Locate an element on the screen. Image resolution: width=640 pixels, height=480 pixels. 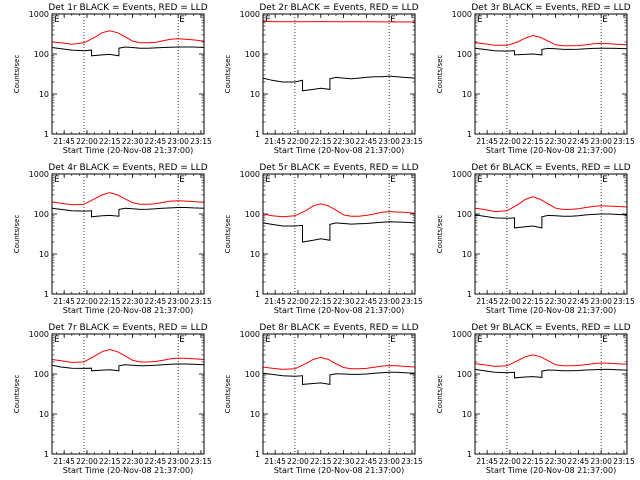
panel-title: Det 4r BLACK = Events, RED = LLD is located at coordinates (127, 168).